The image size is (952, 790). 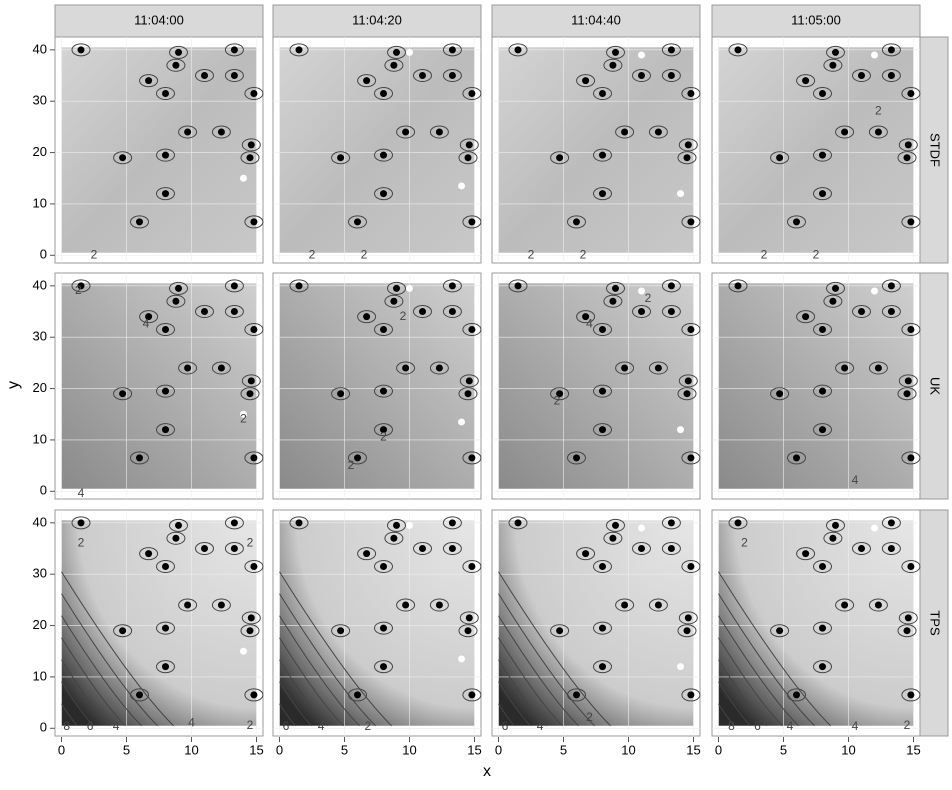 What do you see at coordinates (40, 573) in the screenshot?
I see `y-tick-label: 30` at bounding box center [40, 573].